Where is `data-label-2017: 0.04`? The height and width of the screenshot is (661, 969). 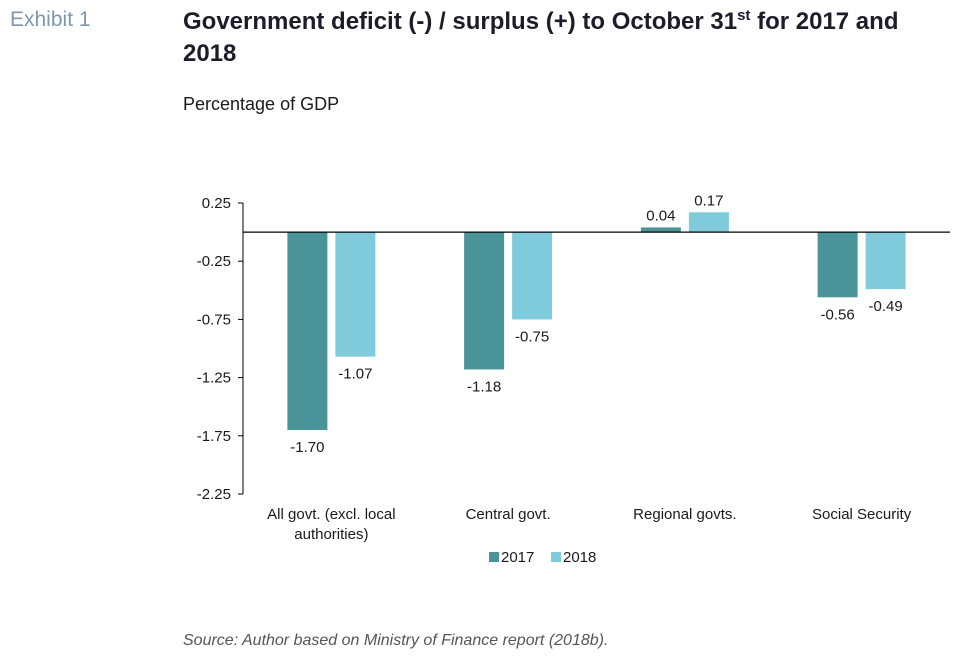
data-label-2017: 0.04 is located at coordinates (660, 215).